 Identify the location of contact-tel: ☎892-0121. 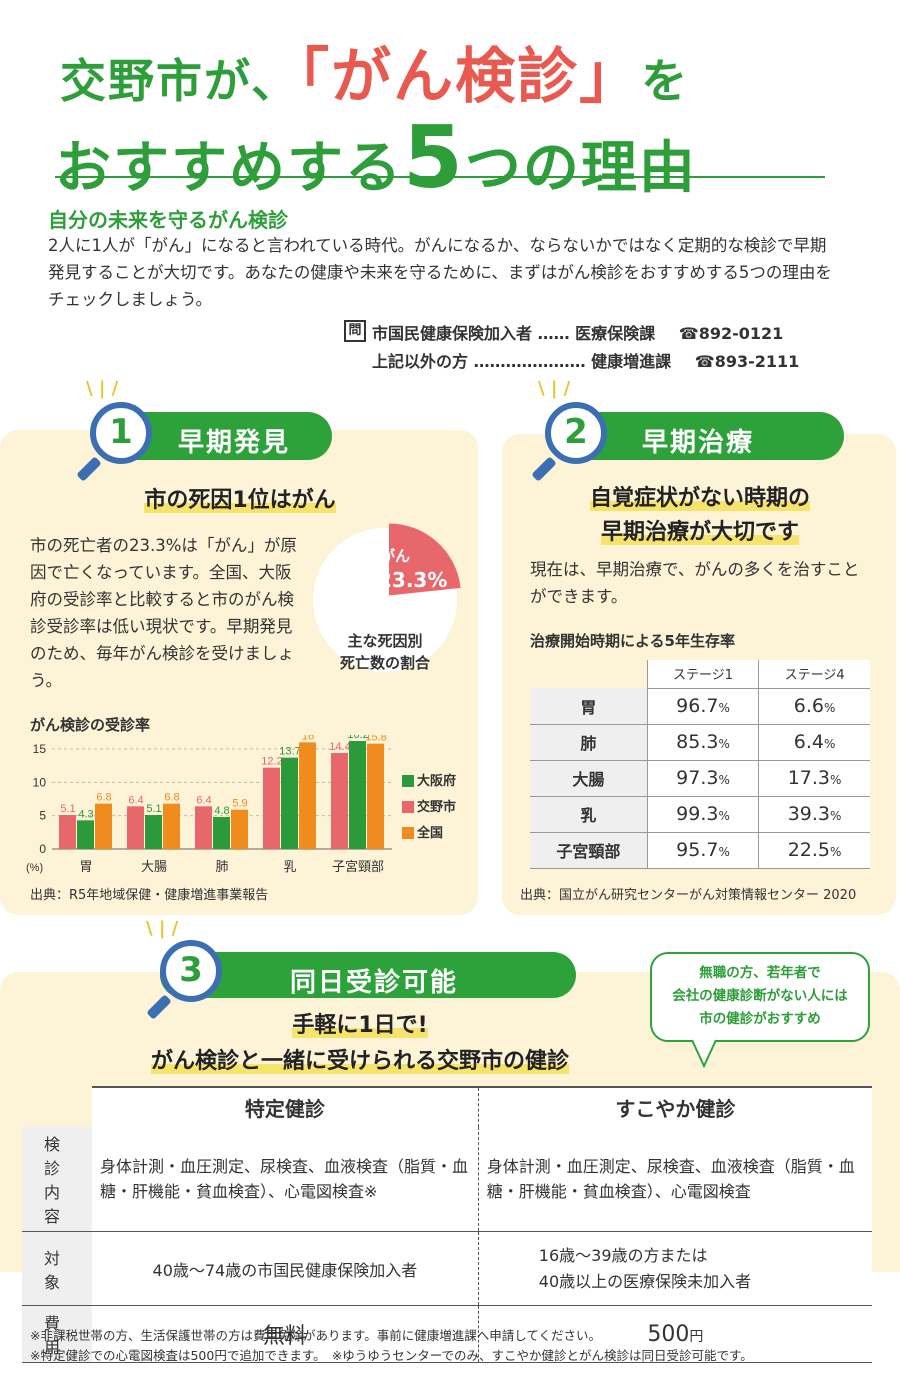
(731, 333).